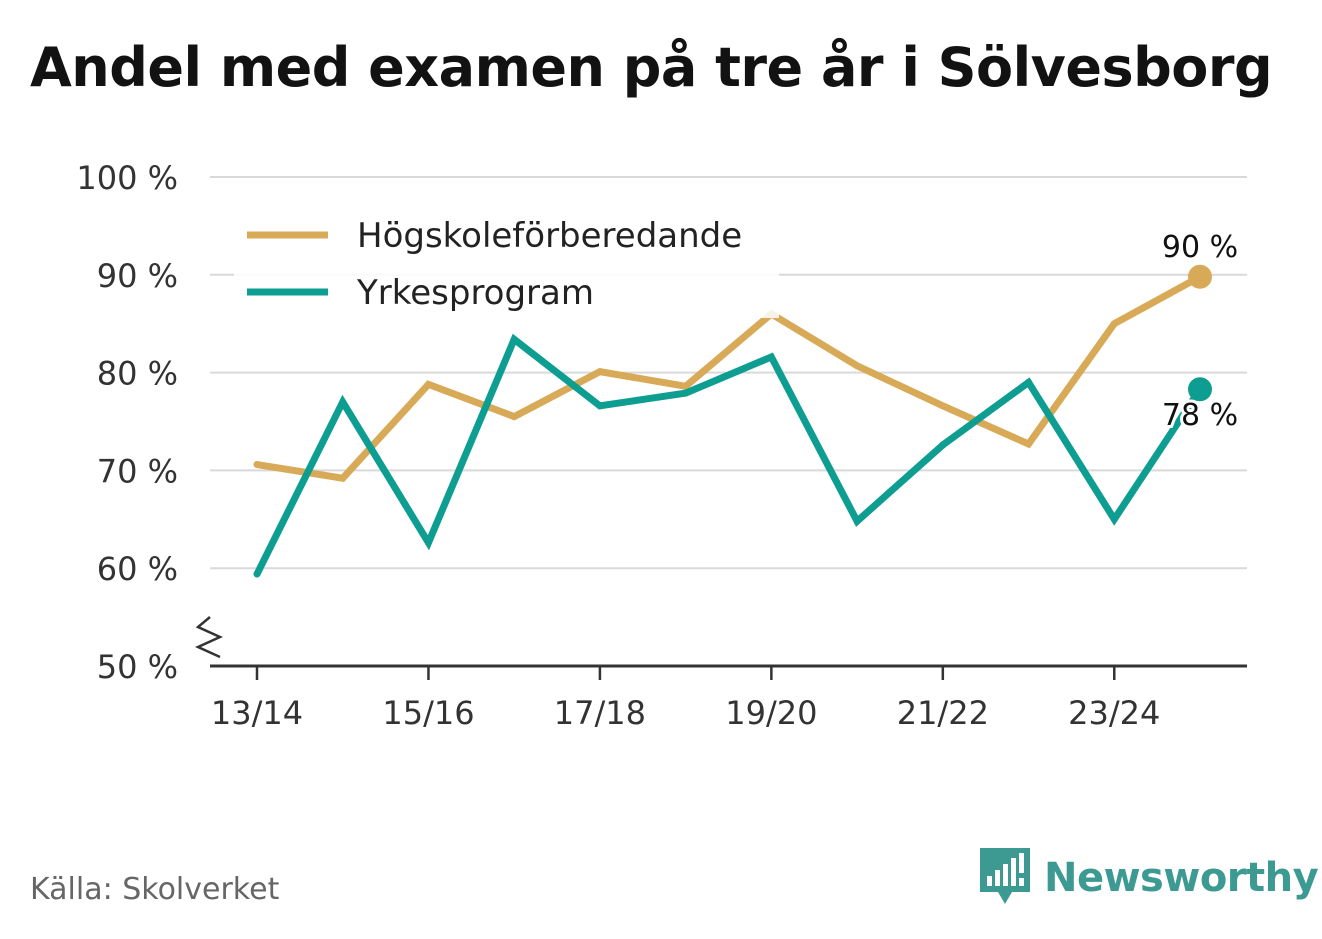 The image size is (1322, 939). What do you see at coordinates (549, 236) in the screenshot?
I see `legend-label: Högskoleförberedande` at bounding box center [549, 236].